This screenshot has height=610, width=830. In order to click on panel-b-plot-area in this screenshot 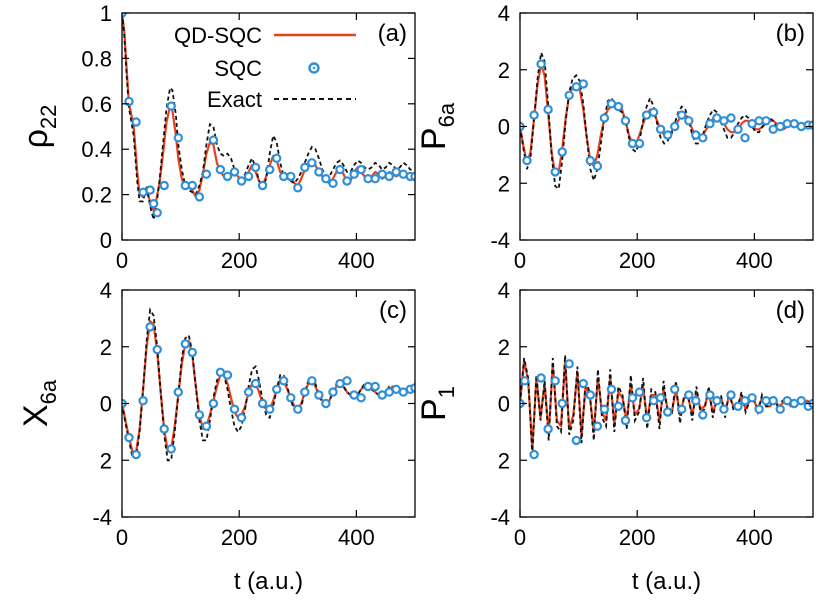, I will do `click(666, 120)`.